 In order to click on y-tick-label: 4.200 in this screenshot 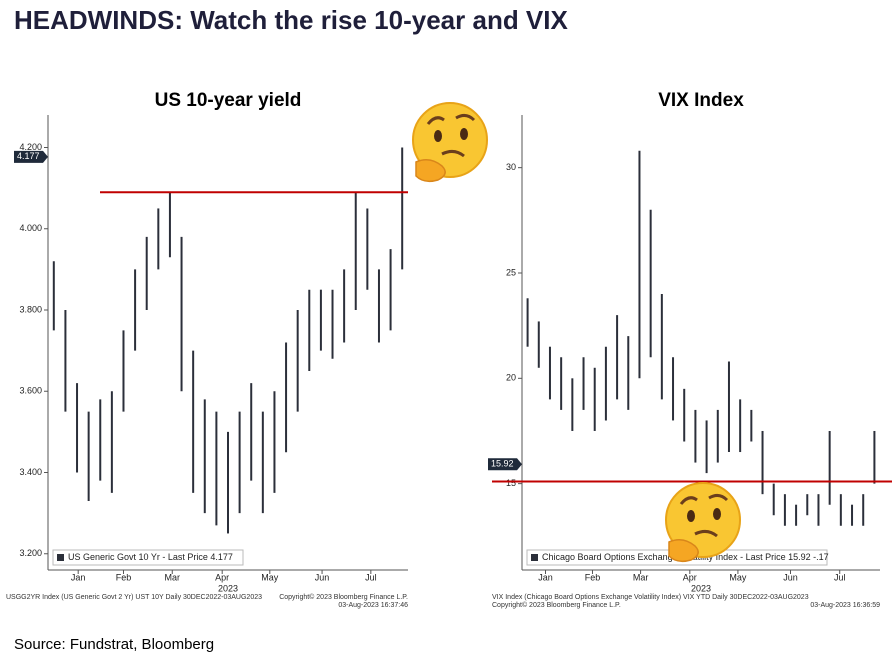, I will do `click(30, 147)`.